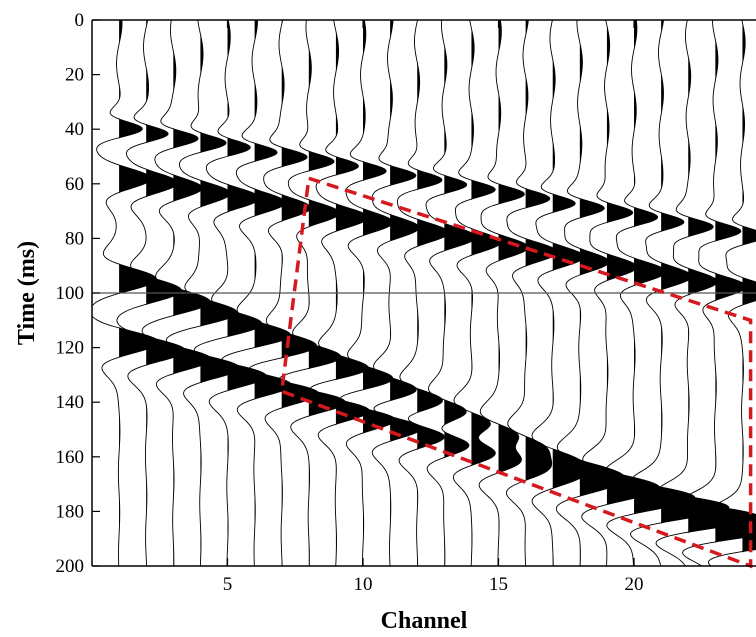 The width and height of the screenshot is (756, 637). I want to click on y-tick-label: 200, so click(70, 566).